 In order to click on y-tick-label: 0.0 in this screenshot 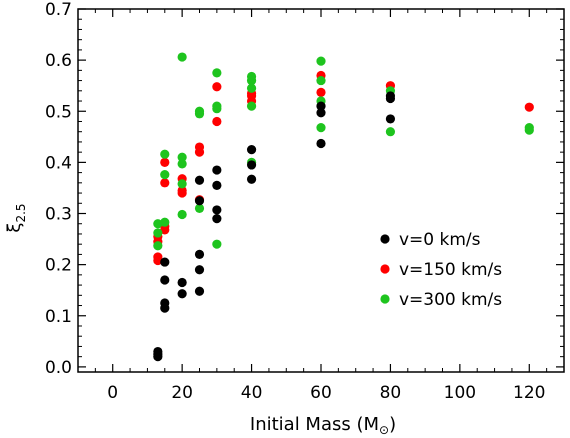, I will do `click(58, 368)`.